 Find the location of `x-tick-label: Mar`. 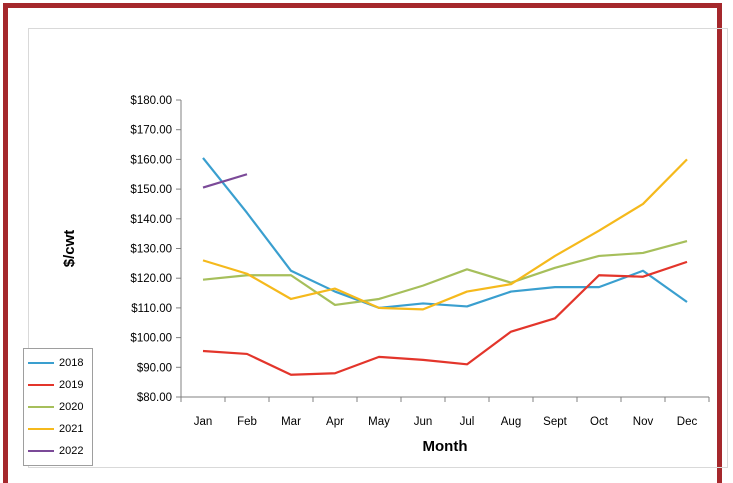

x-tick-label: Mar is located at coordinates (291, 422).